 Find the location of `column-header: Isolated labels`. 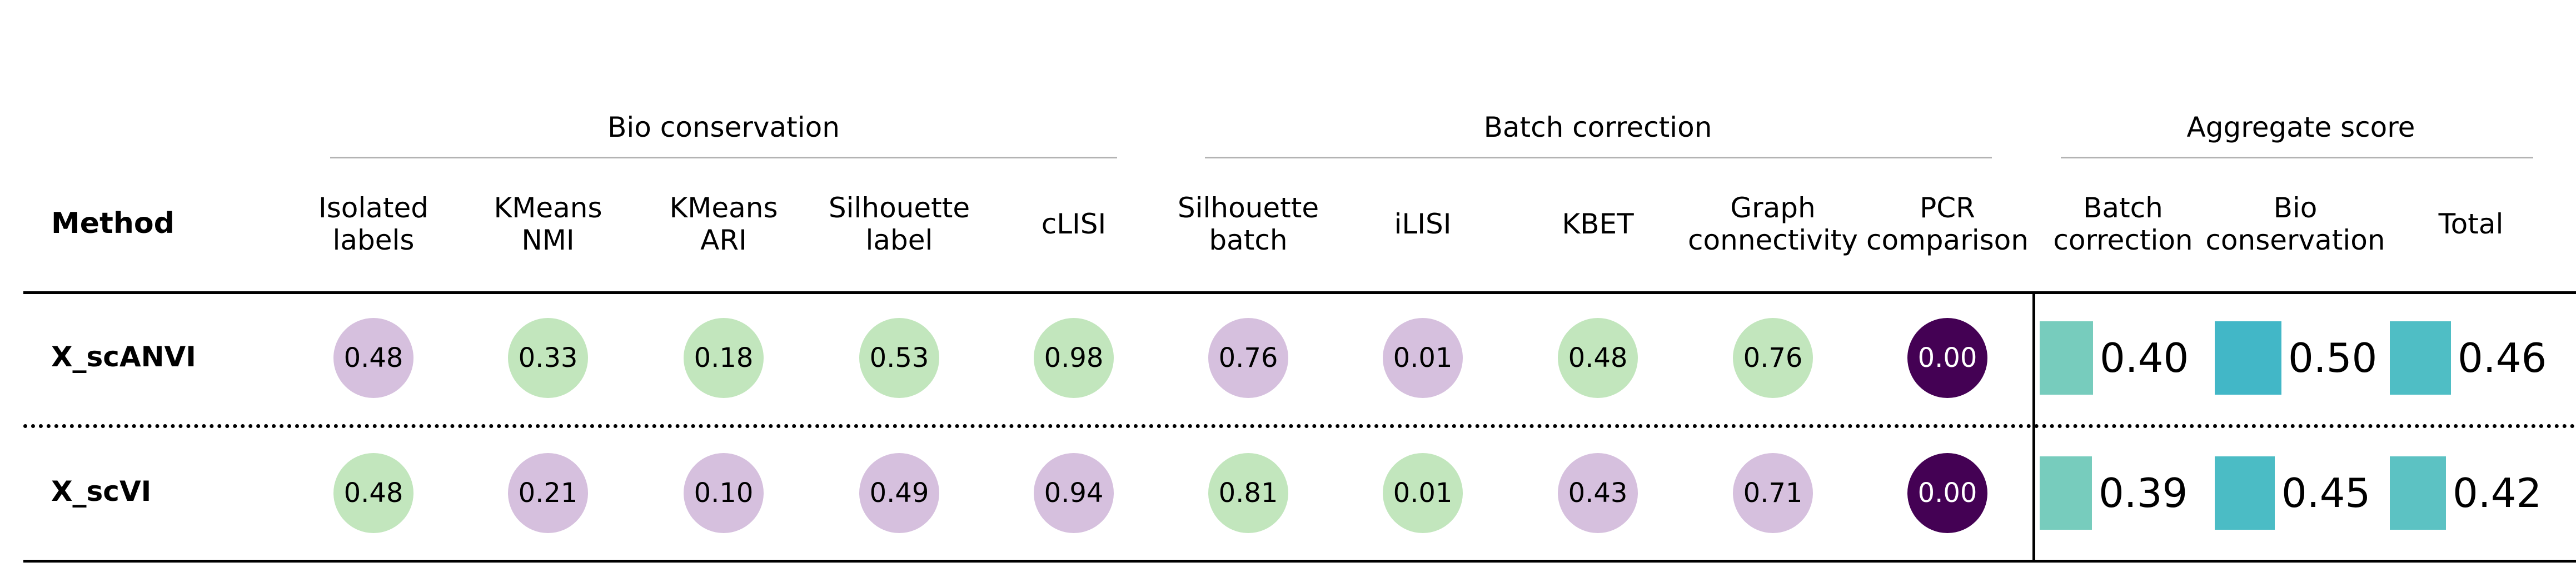

column-header: Isolated labels is located at coordinates (373, 224).